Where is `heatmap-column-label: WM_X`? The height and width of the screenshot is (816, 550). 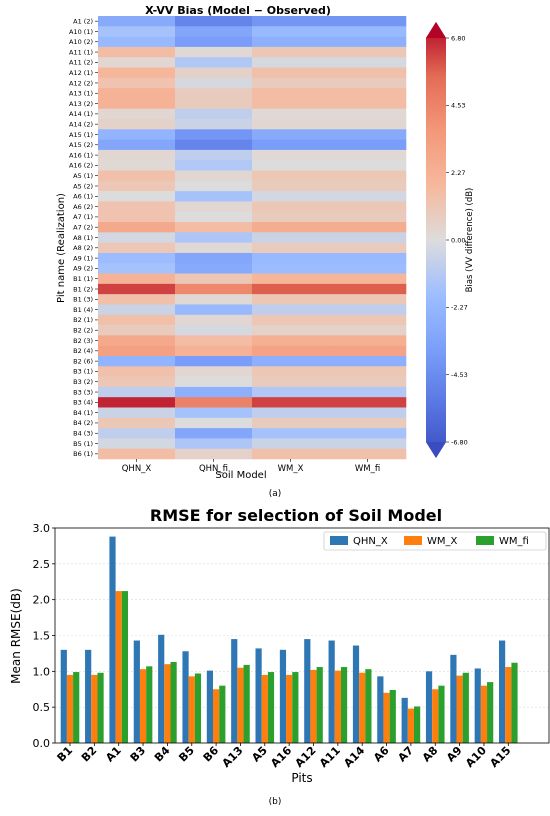
heatmap-column-label: WM_X is located at coordinates (291, 469).